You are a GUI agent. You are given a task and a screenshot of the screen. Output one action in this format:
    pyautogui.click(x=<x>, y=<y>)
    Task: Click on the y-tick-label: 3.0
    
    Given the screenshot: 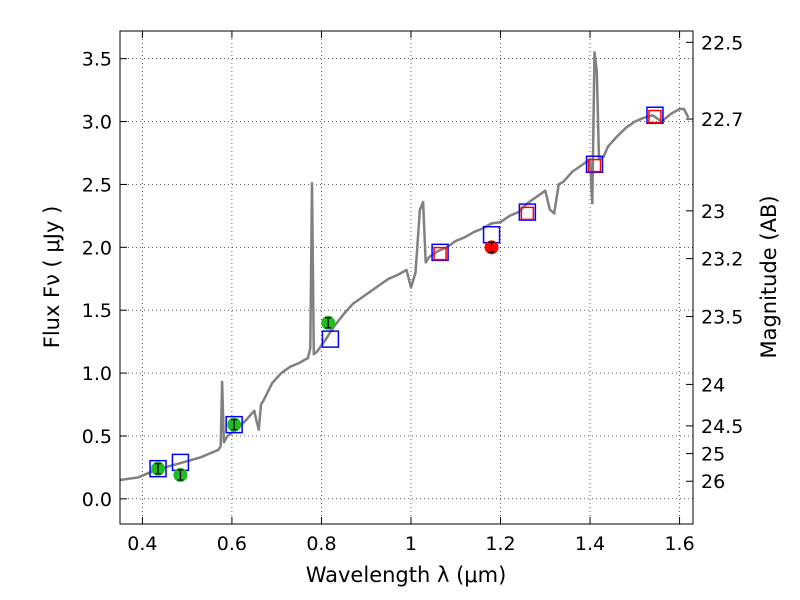 What is the action you would take?
    pyautogui.click(x=97, y=123)
    